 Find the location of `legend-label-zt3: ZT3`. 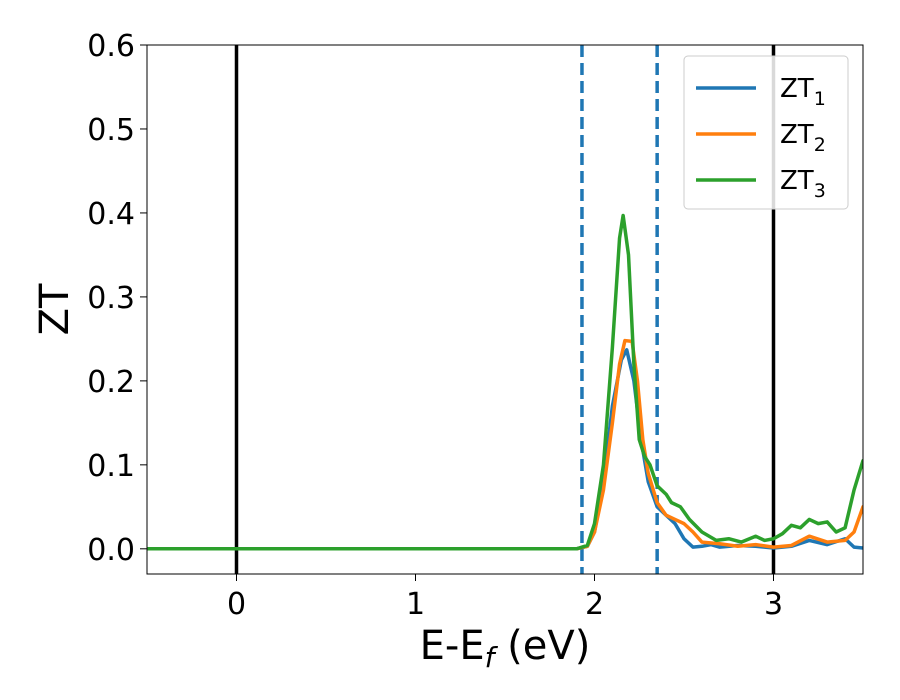

legend-label-zt3: ZT3 is located at coordinates (803, 184).